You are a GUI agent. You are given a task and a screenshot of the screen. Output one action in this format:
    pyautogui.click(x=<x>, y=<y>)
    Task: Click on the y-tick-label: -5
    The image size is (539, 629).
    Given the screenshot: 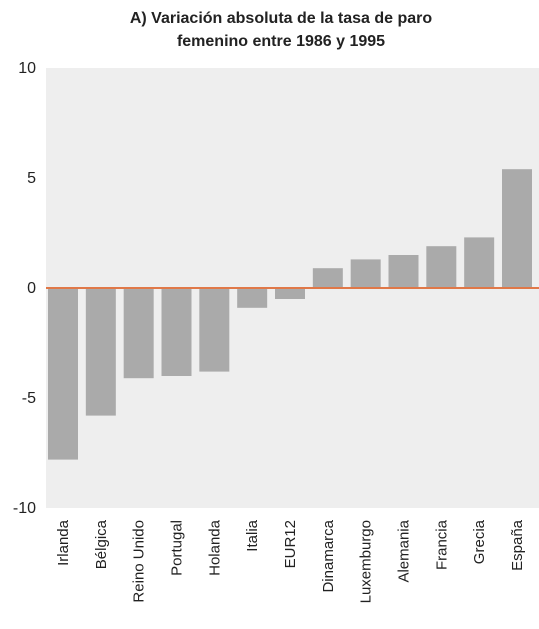 What is the action you would take?
    pyautogui.click(x=29, y=398)
    